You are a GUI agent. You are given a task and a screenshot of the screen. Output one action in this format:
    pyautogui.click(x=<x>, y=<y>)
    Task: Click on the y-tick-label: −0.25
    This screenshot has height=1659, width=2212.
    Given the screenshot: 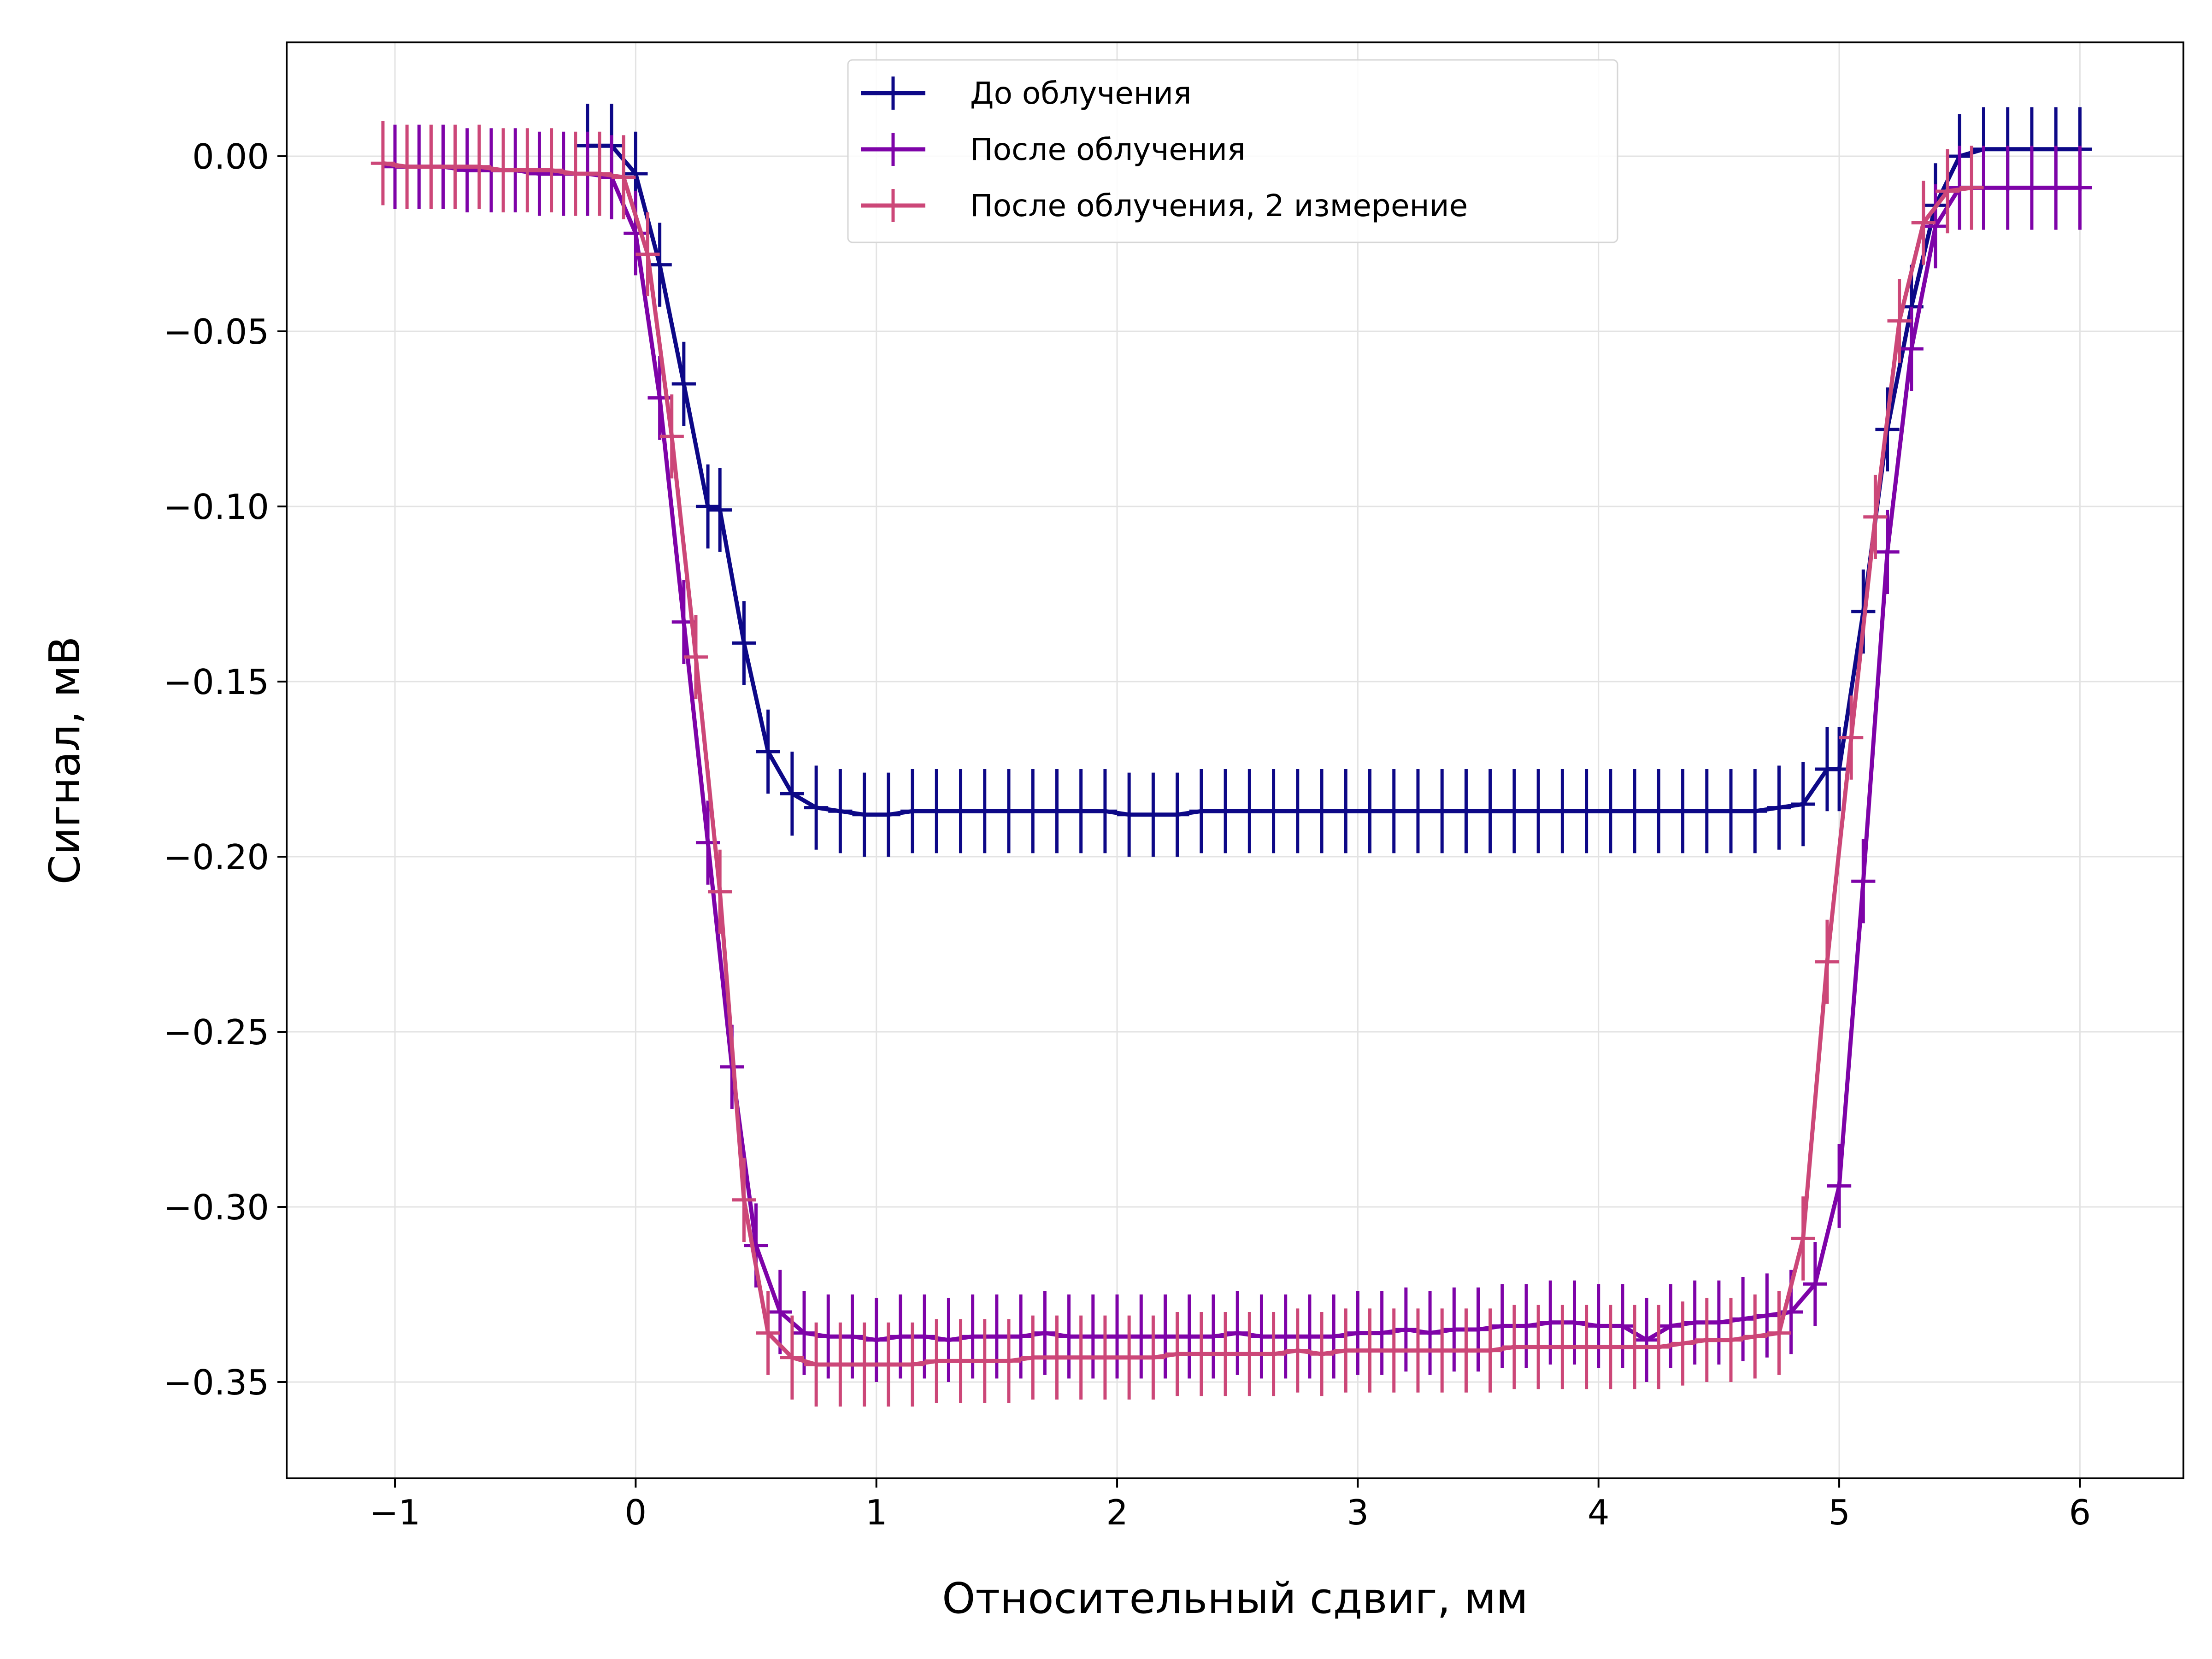 What is the action you would take?
    pyautogui.click(x=216, y=1032)
    